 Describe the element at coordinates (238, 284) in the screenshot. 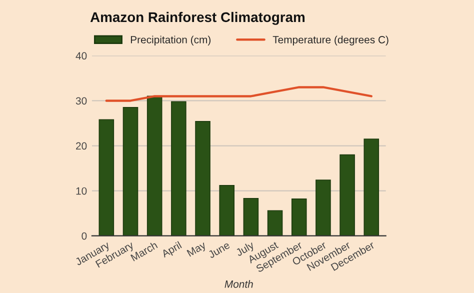

I see `x-axis-title: Month` at that location.